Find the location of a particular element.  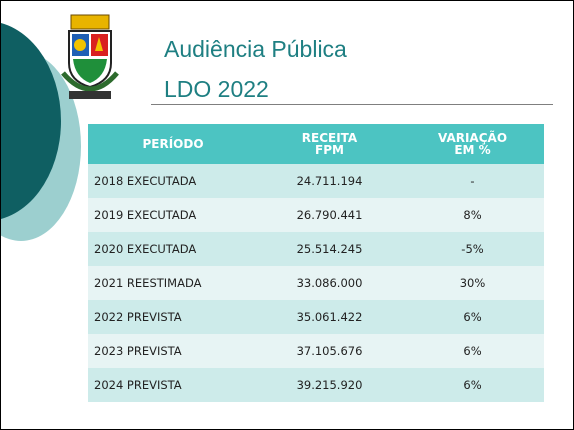

header-cell: VARIAÇÃO EM % is located at coordinates (472, 144).